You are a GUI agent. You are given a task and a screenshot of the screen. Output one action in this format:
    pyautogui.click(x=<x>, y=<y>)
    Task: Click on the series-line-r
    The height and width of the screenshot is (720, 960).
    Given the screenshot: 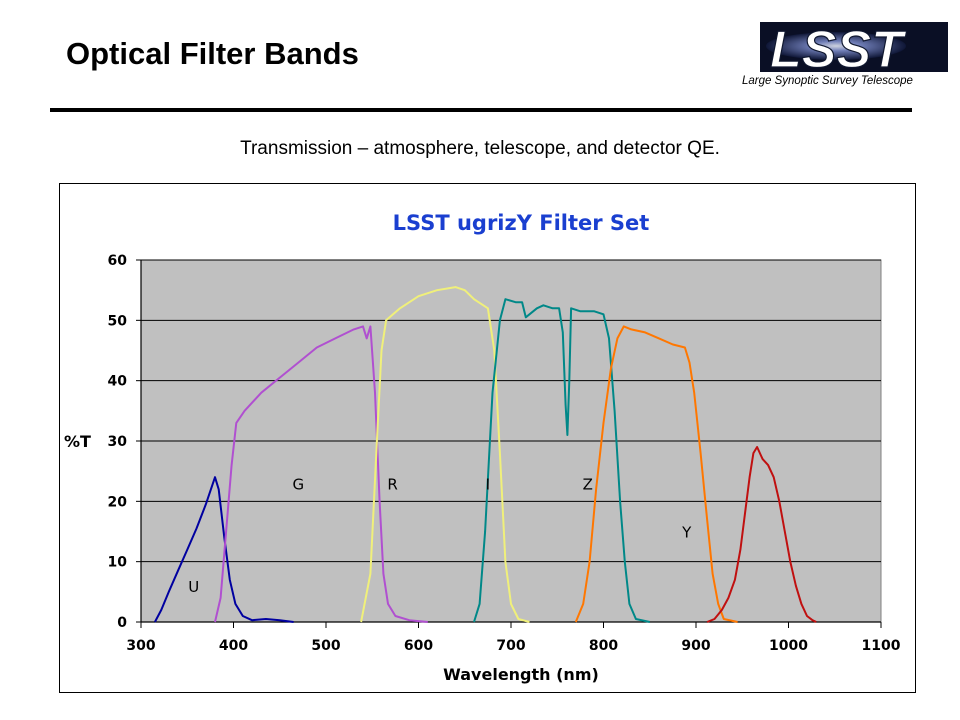 What is the action you would take?
    pyautogui.click(x=445, y=454)
    